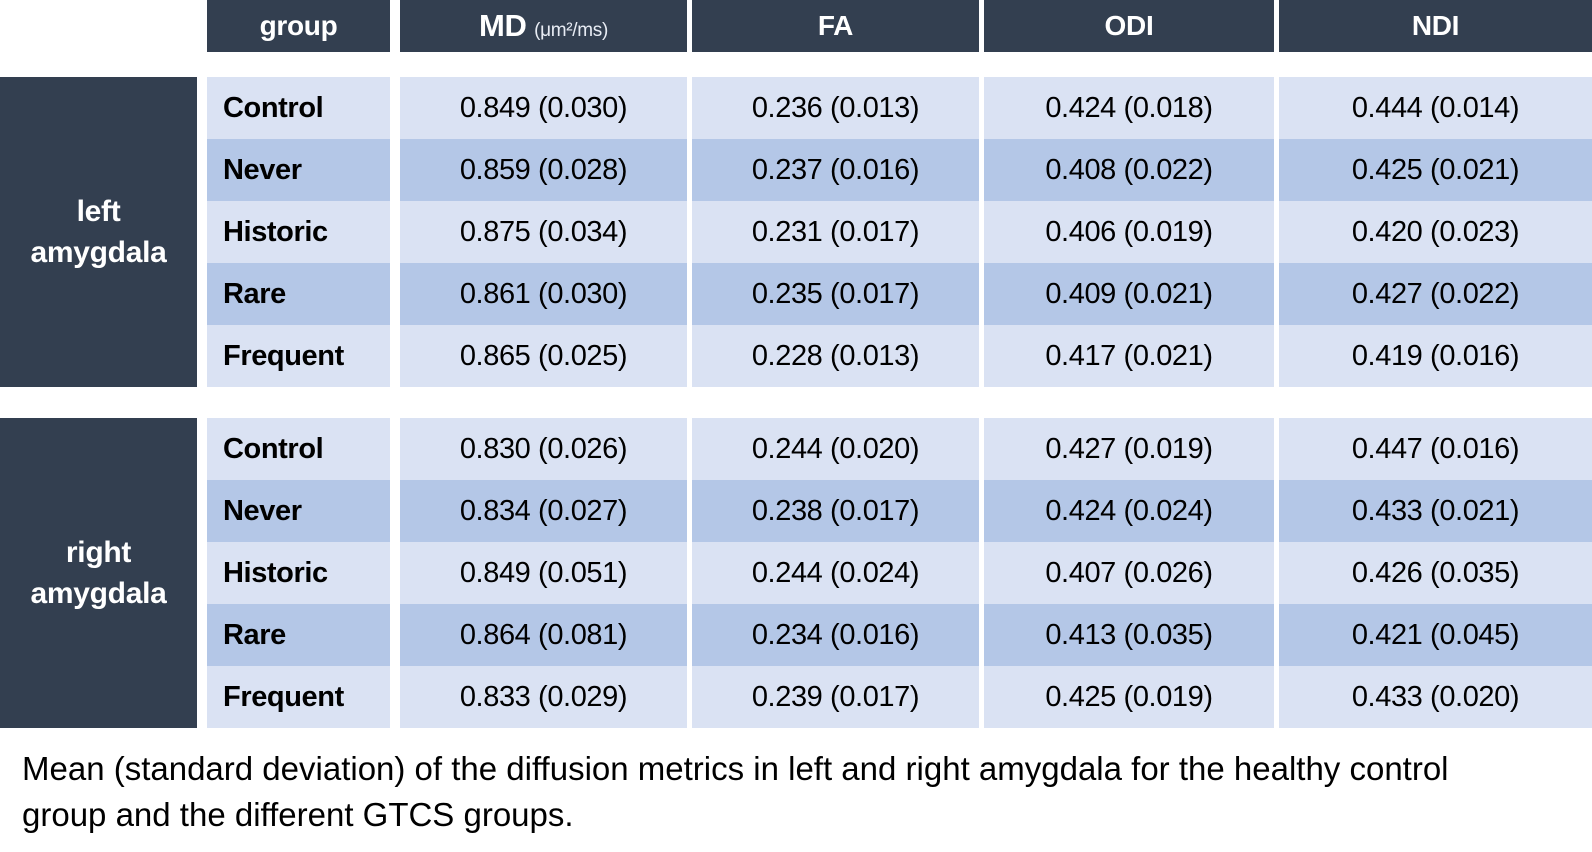  I want to click on fa-value-cell: 0.244 (0.024), so click(835, 573).